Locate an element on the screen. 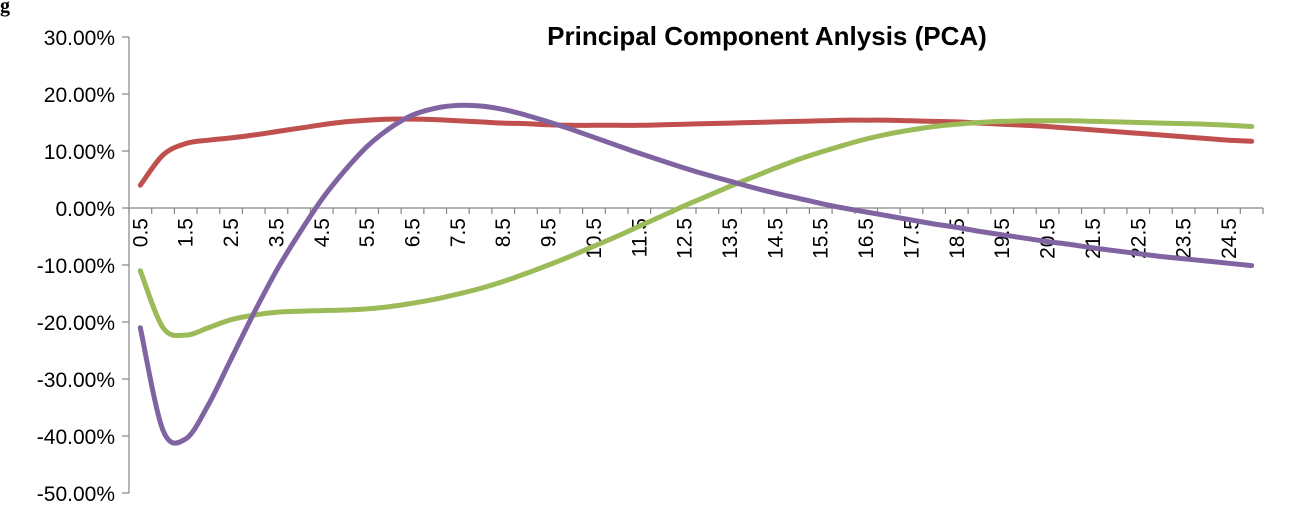 The image size is (1296, 516). y-tick-label: -20.00% is located at coordinates (76, 323).